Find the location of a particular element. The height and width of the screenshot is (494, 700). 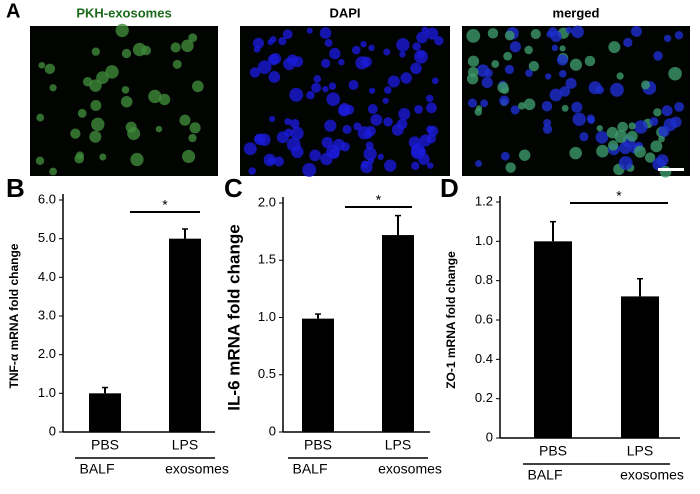

panel-label: C is located at coordinates (233, 188).